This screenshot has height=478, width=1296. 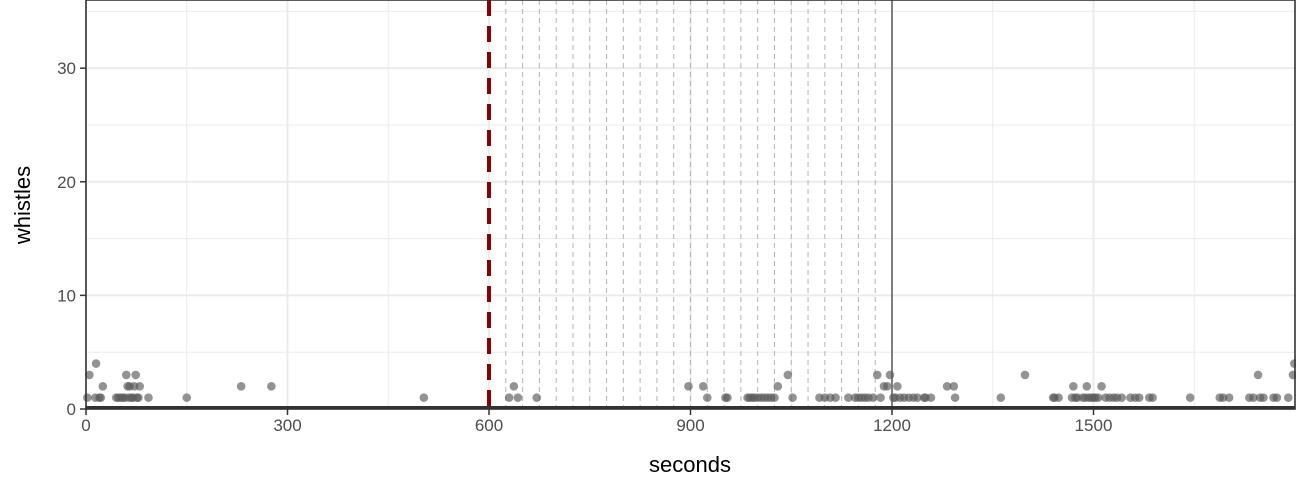 I want to click on data-points, so click(x=689, y=380).